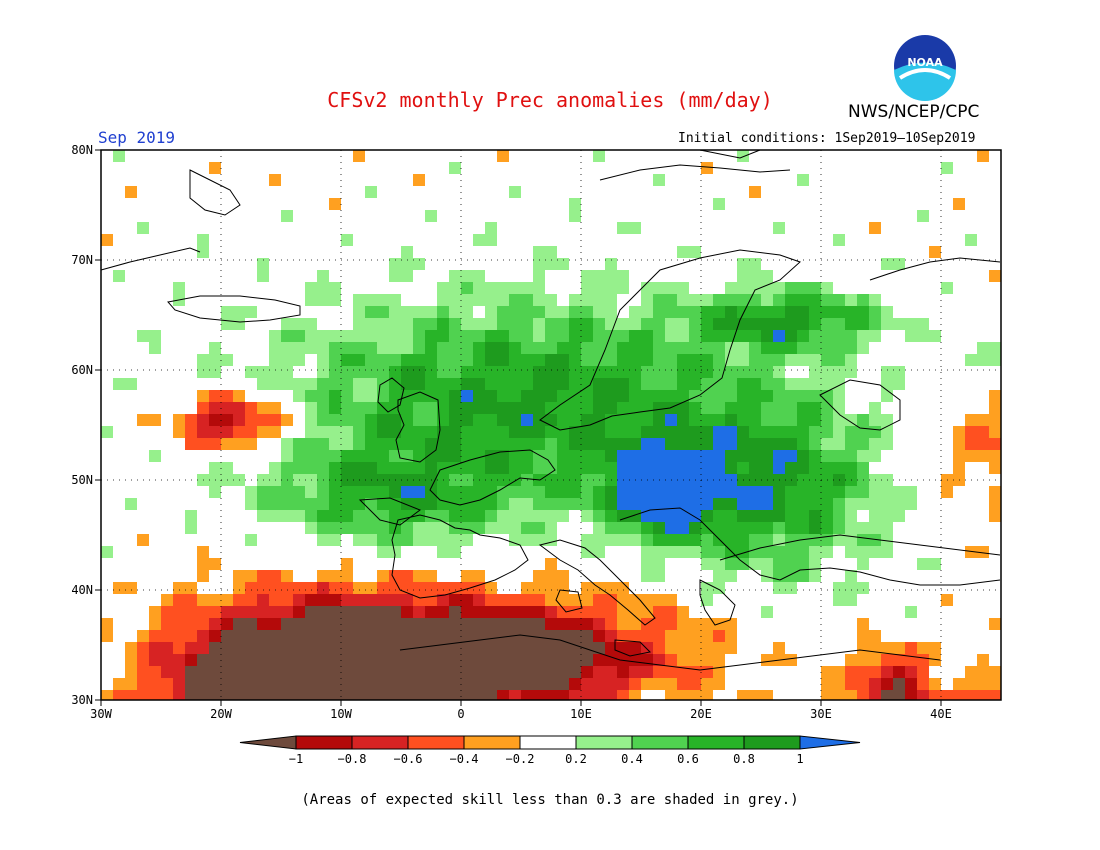 This screenshot has height=850, width=1100. What do you see at coordinates (460, 714) in the screenshot?
I see `lon-tick-label: 0` at bounding box center [460, 714].